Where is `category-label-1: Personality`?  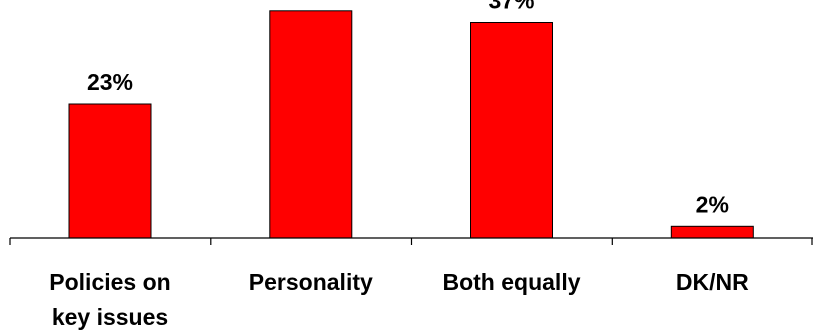
category-label-1: Personality is located at coordinates (311, 282).